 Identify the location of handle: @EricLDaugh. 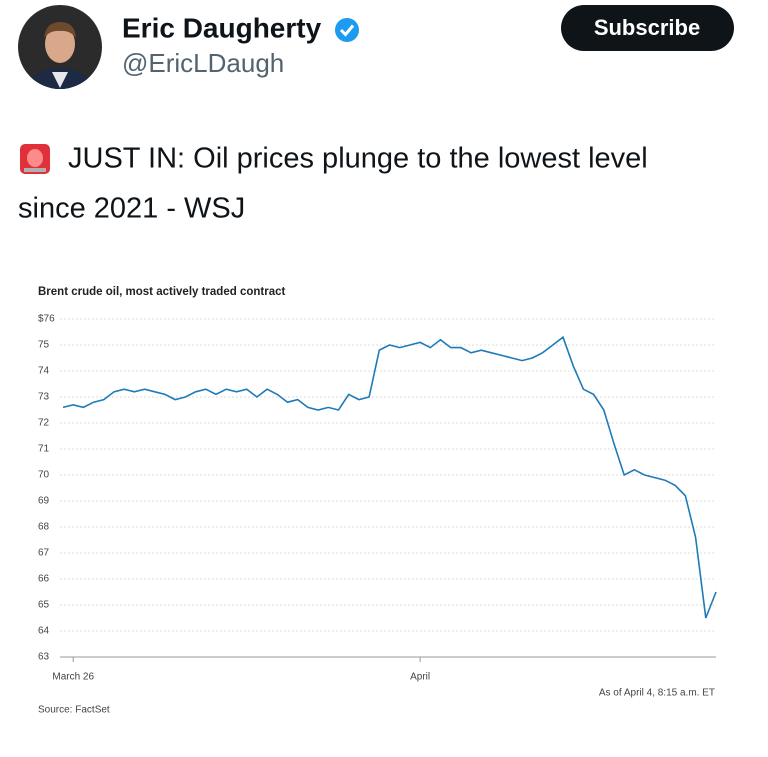
(203, 63).